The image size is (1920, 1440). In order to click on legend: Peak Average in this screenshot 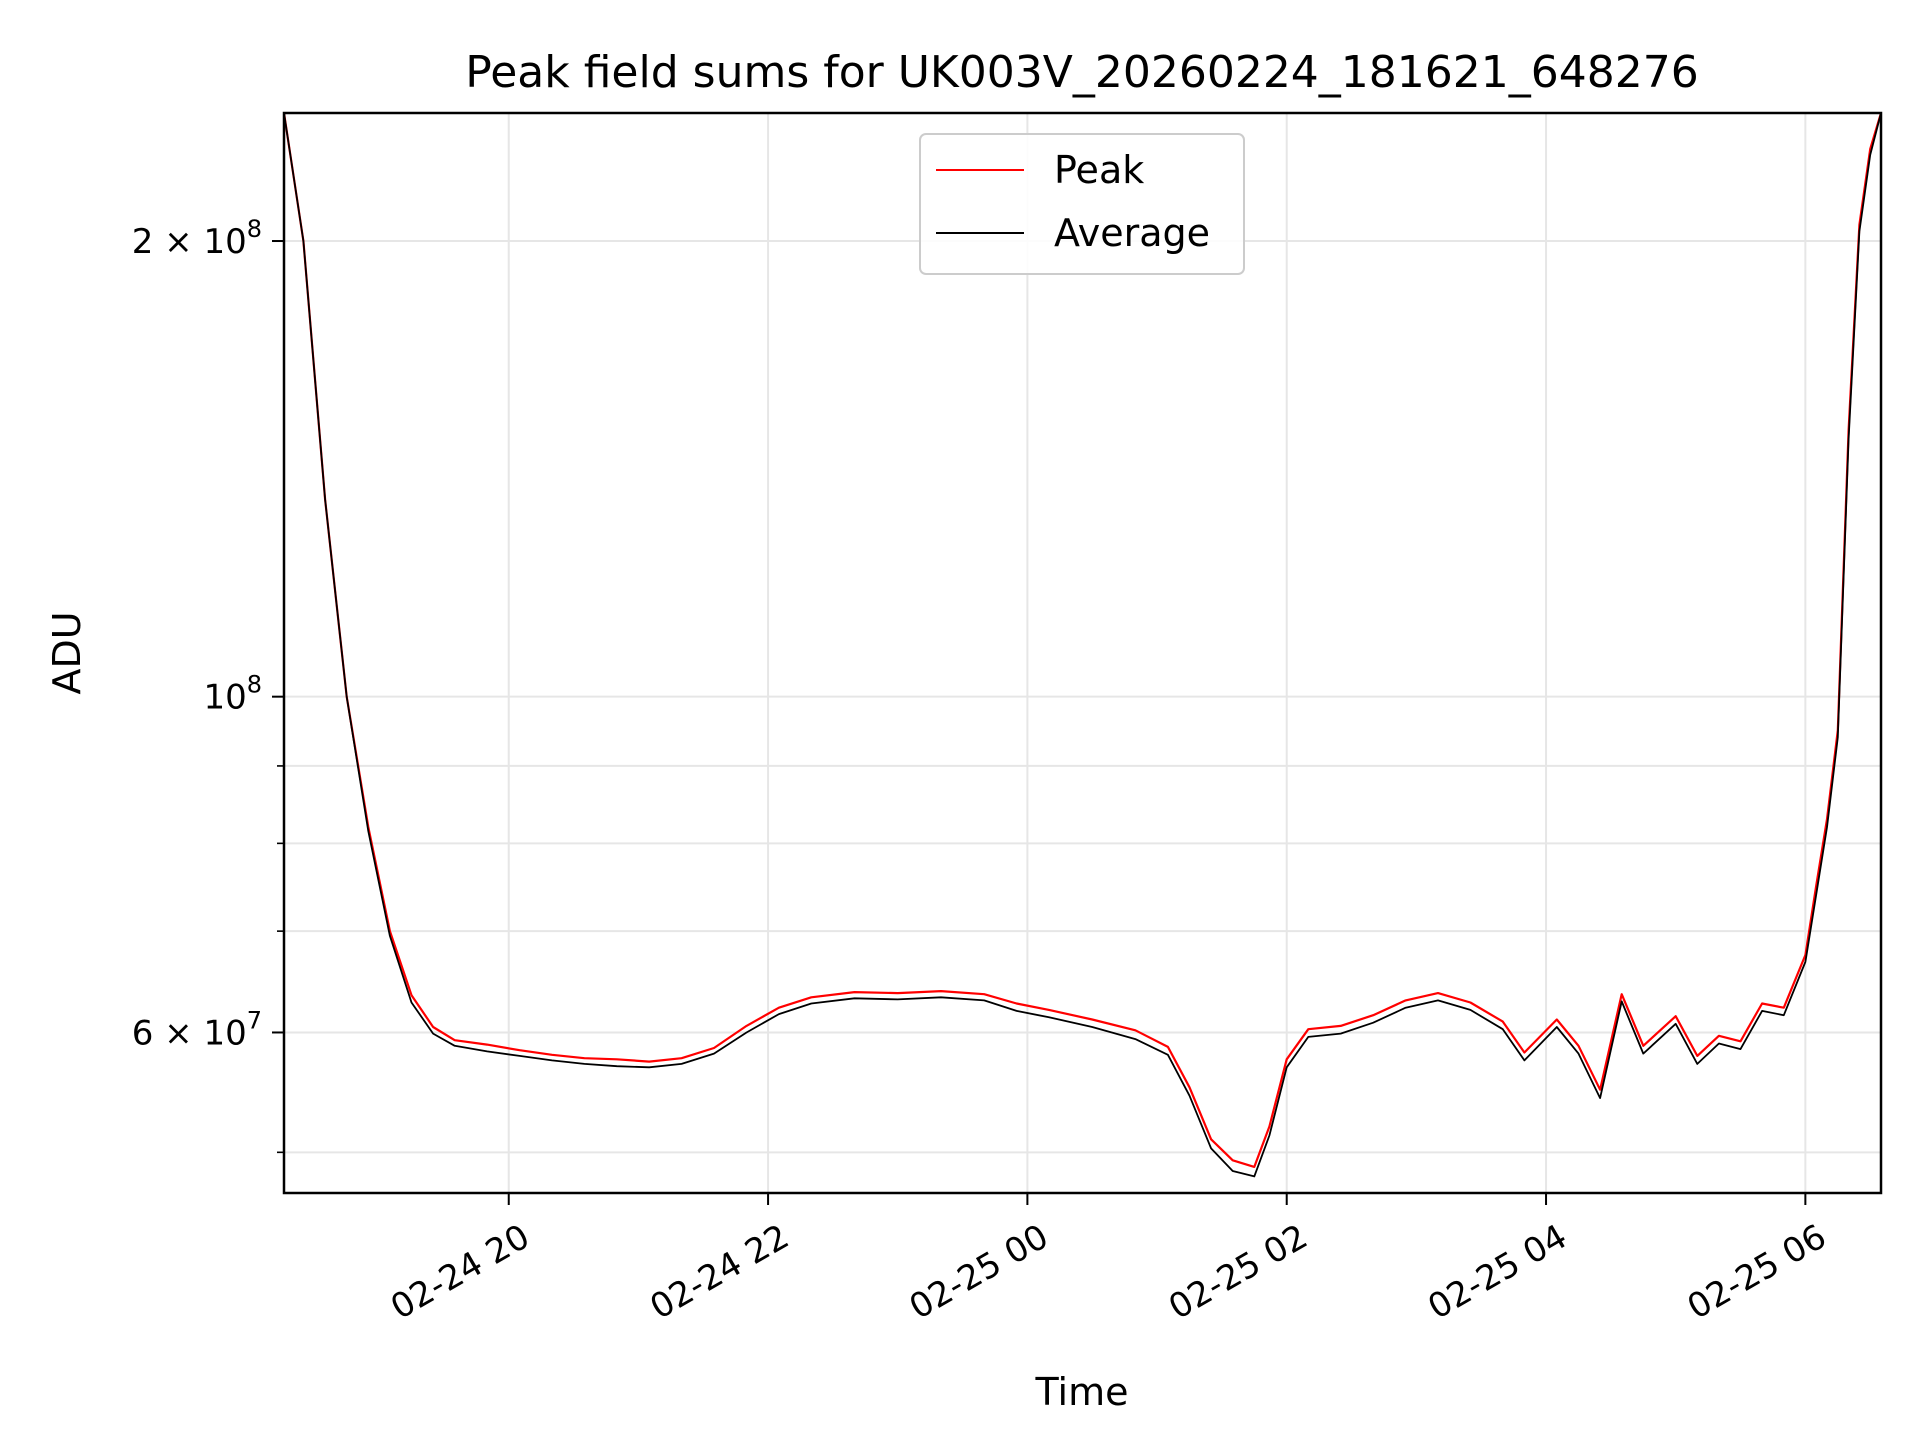, I will do `click(1082, 204)`.